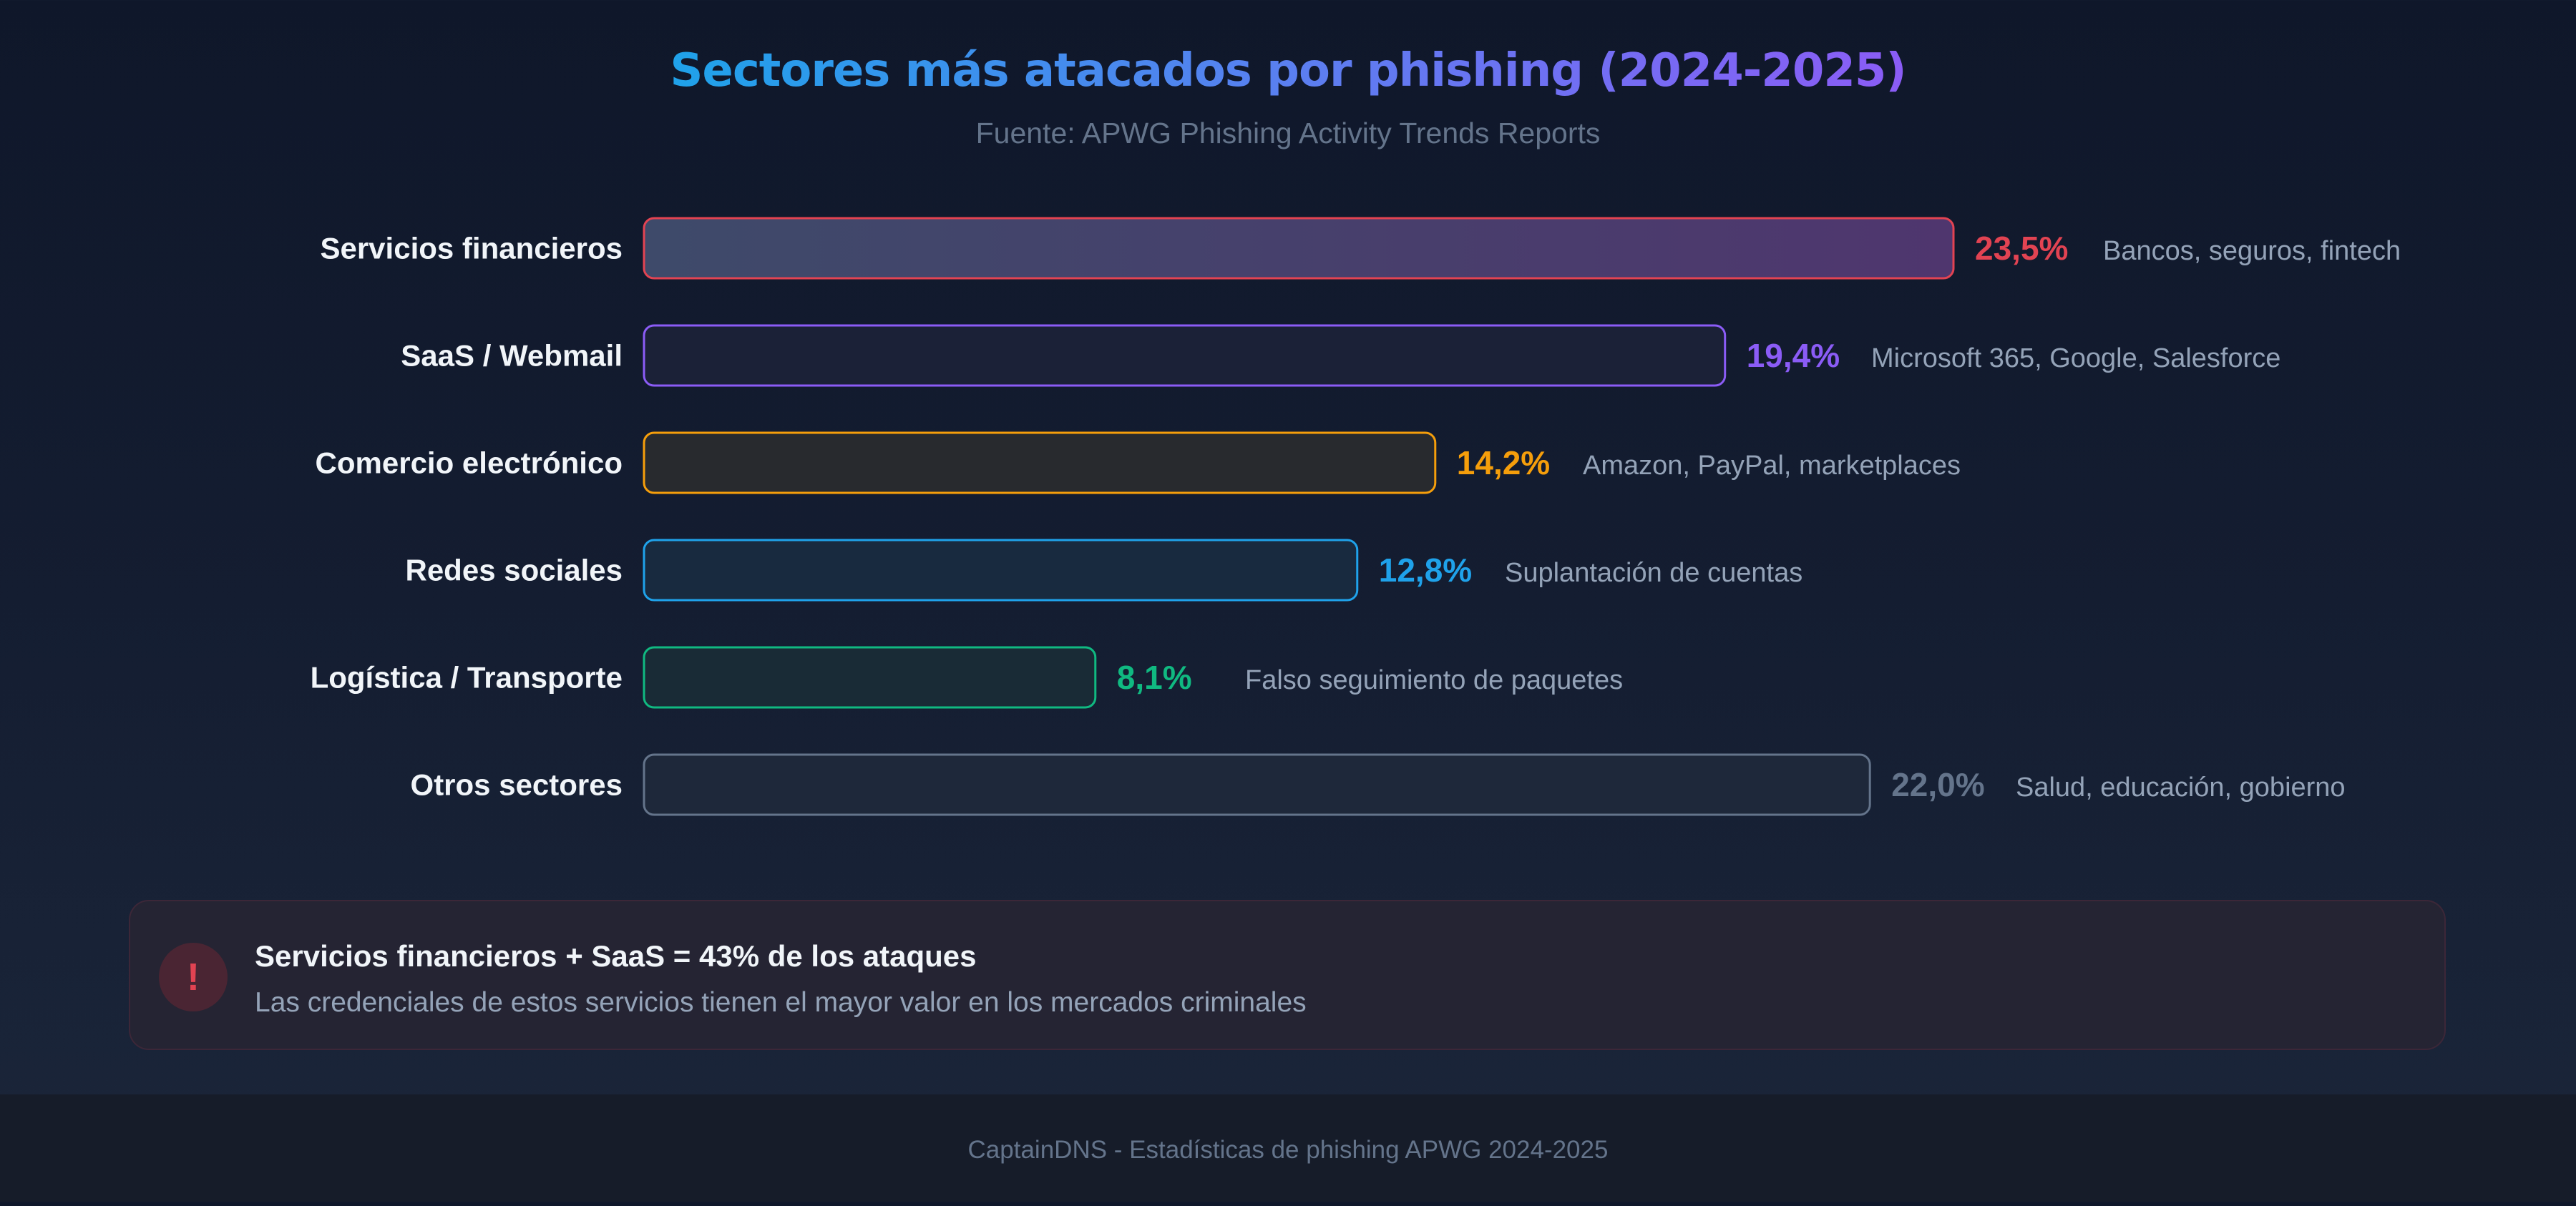 The image size is (2576, 1206). Describe the element at coordinates (1772, 466) in the screenshot. I see `description-label: Amazon, PayPal, marketplaces` at that location.